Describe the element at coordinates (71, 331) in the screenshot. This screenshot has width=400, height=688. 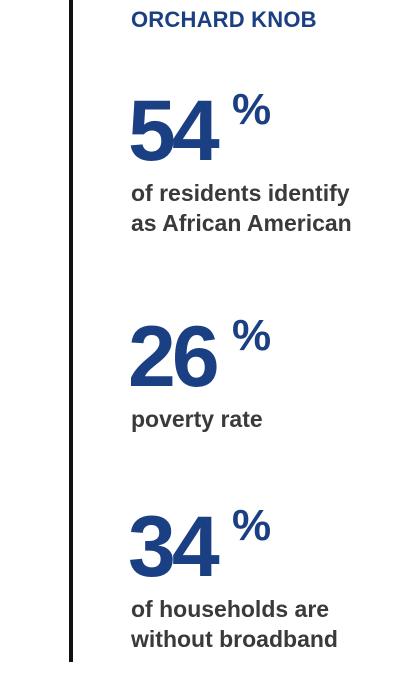
I see `vertical-divider` at that location.